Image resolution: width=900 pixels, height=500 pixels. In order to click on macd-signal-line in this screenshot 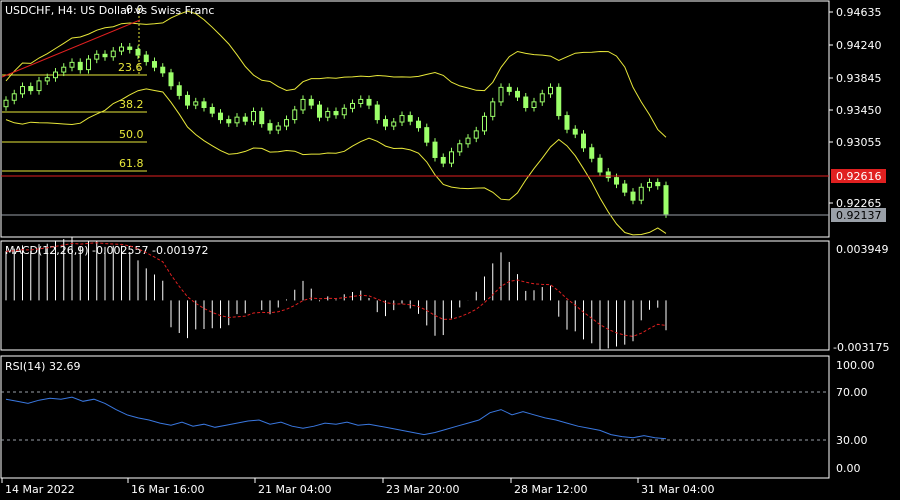, I will do `click(336, 289)`.